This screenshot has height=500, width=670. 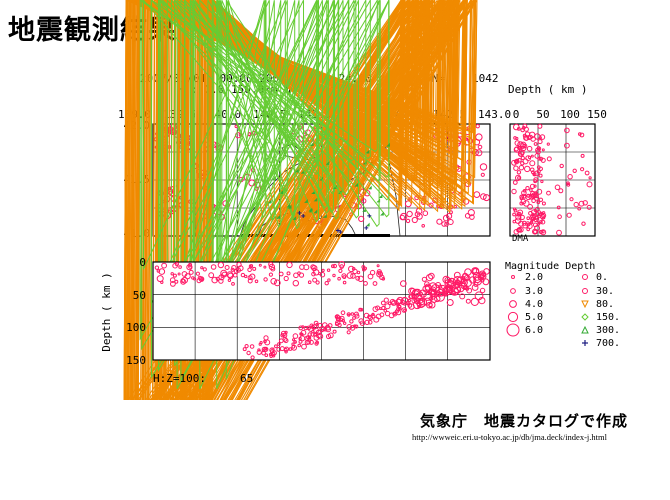 I want to click on section-ylabel: Depth ( km ), so click(x=106, y=311).